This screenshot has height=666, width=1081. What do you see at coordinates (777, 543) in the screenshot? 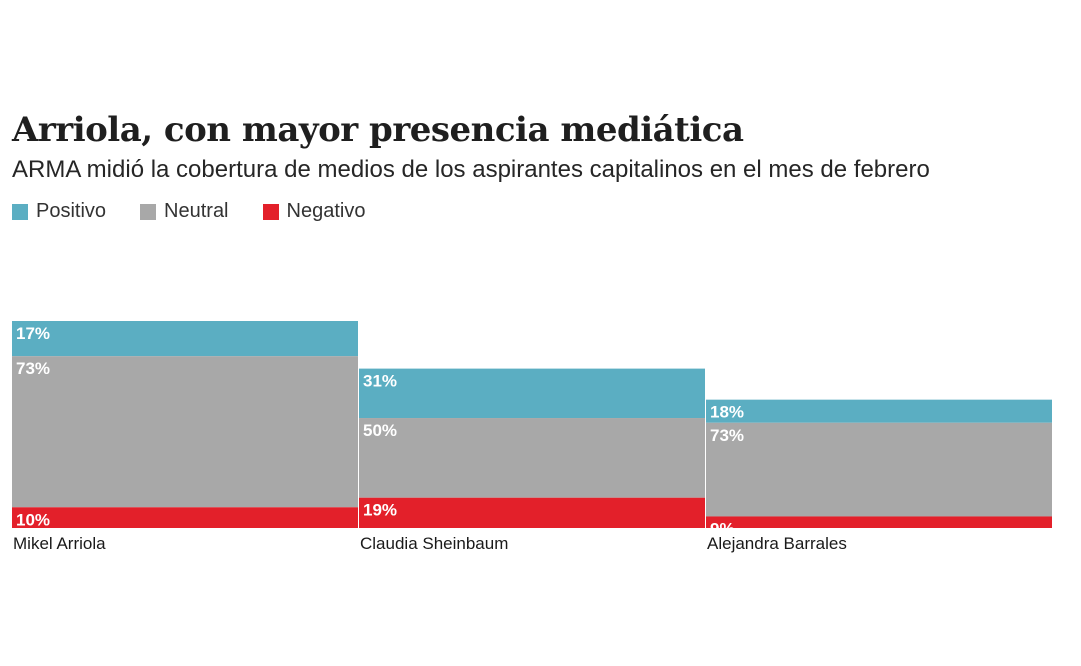
I see `category-label-alejandra-barrales: Alejandra Barrales` at bounding box center [777, 543].